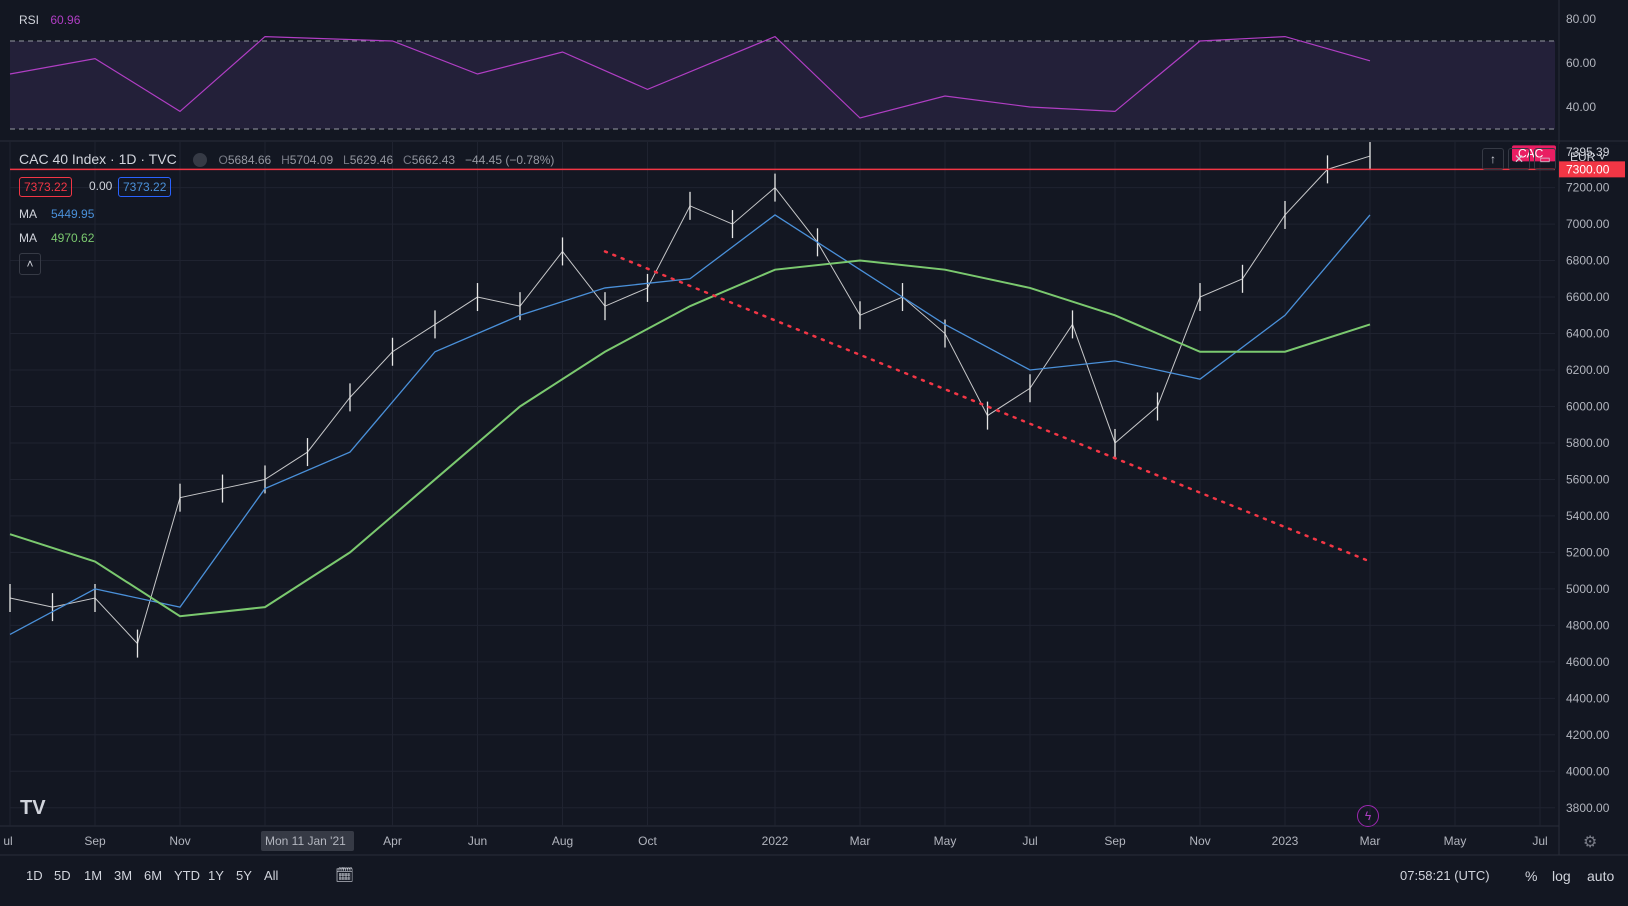  Describe the element at coordinates (73, 214) in the screenshot. I see `ma1-value: 5449.95` at that location.